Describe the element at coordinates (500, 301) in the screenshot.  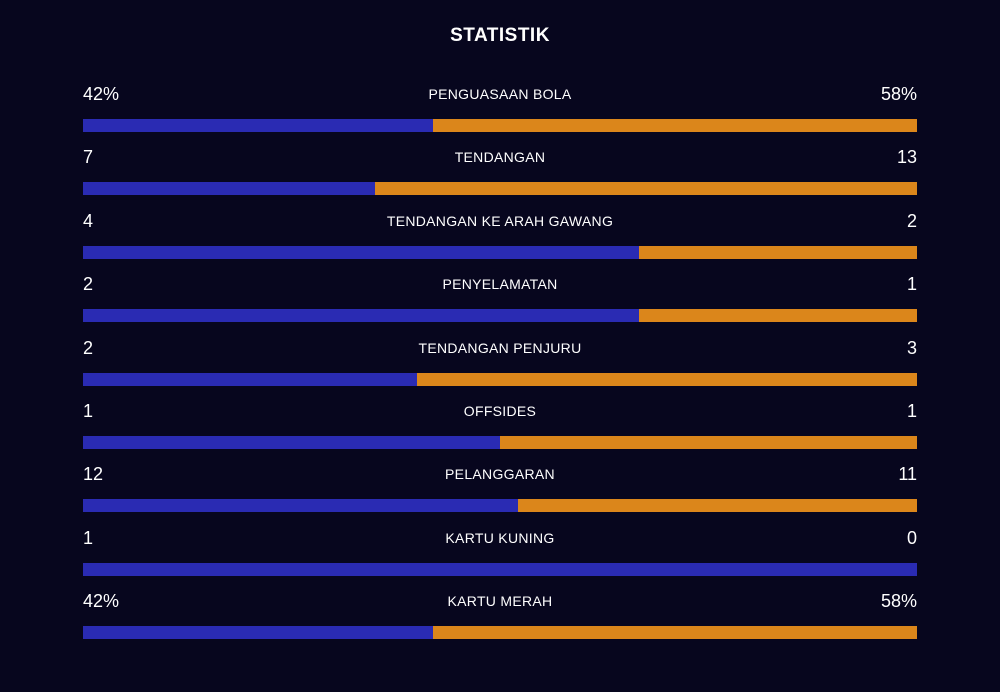
I see `stat-row-penyelamatan: 2 PENYELAMATAN 1` at that location.